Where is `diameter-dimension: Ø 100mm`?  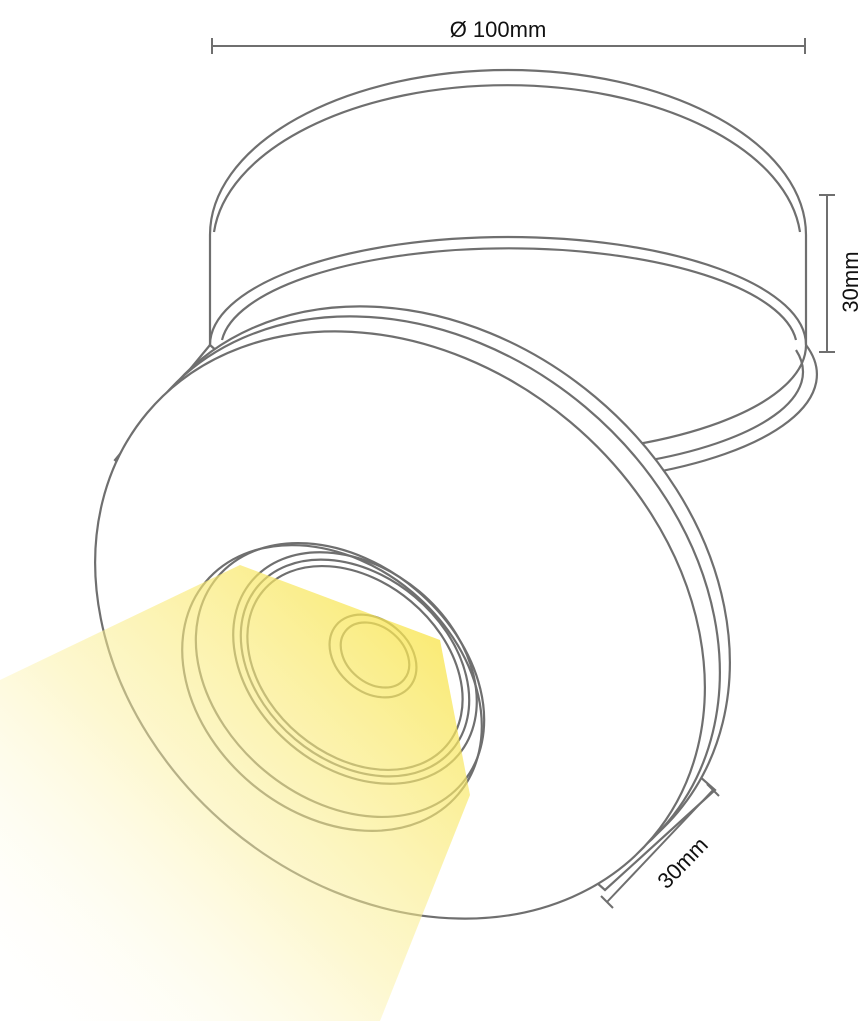
diameter-dimension: Ø 100mm is located at coordinates (508, 35).